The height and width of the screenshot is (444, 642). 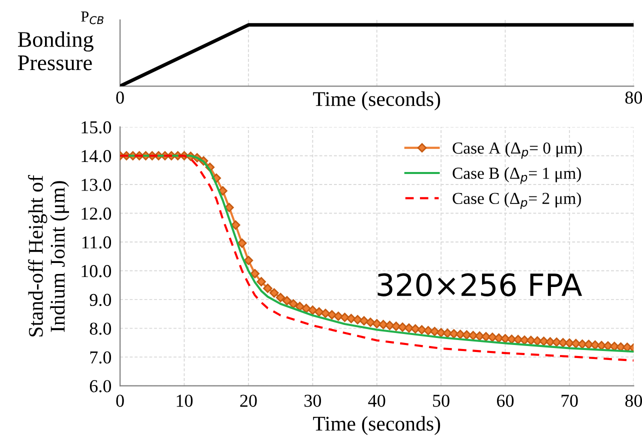 I want to click on y-tick-label: 15.0, so click(x=97, y=127).